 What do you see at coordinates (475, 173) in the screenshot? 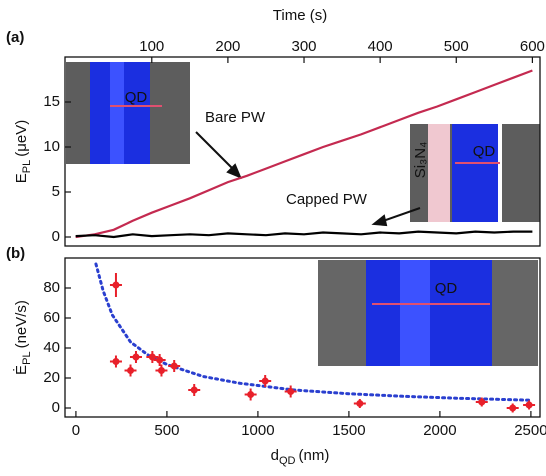
I see `inset-a2` at bounding box center [475, 173].